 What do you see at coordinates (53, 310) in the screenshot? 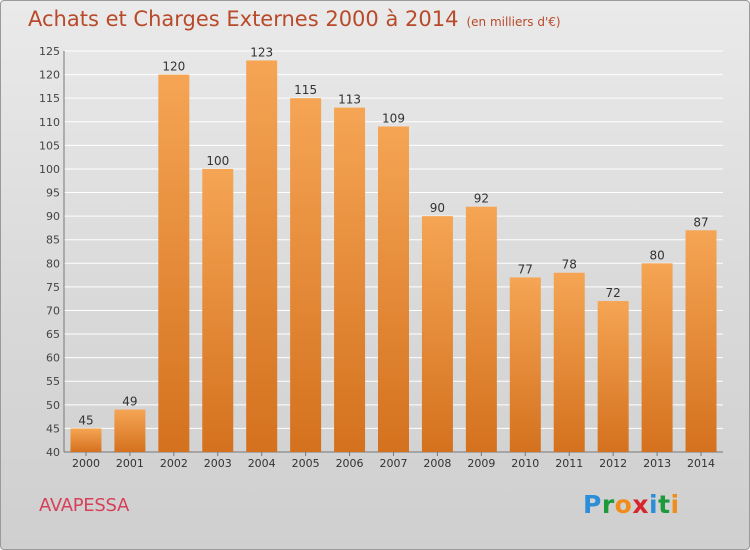
I see `y-tick-label: 70` at bounding box center [53, 310].